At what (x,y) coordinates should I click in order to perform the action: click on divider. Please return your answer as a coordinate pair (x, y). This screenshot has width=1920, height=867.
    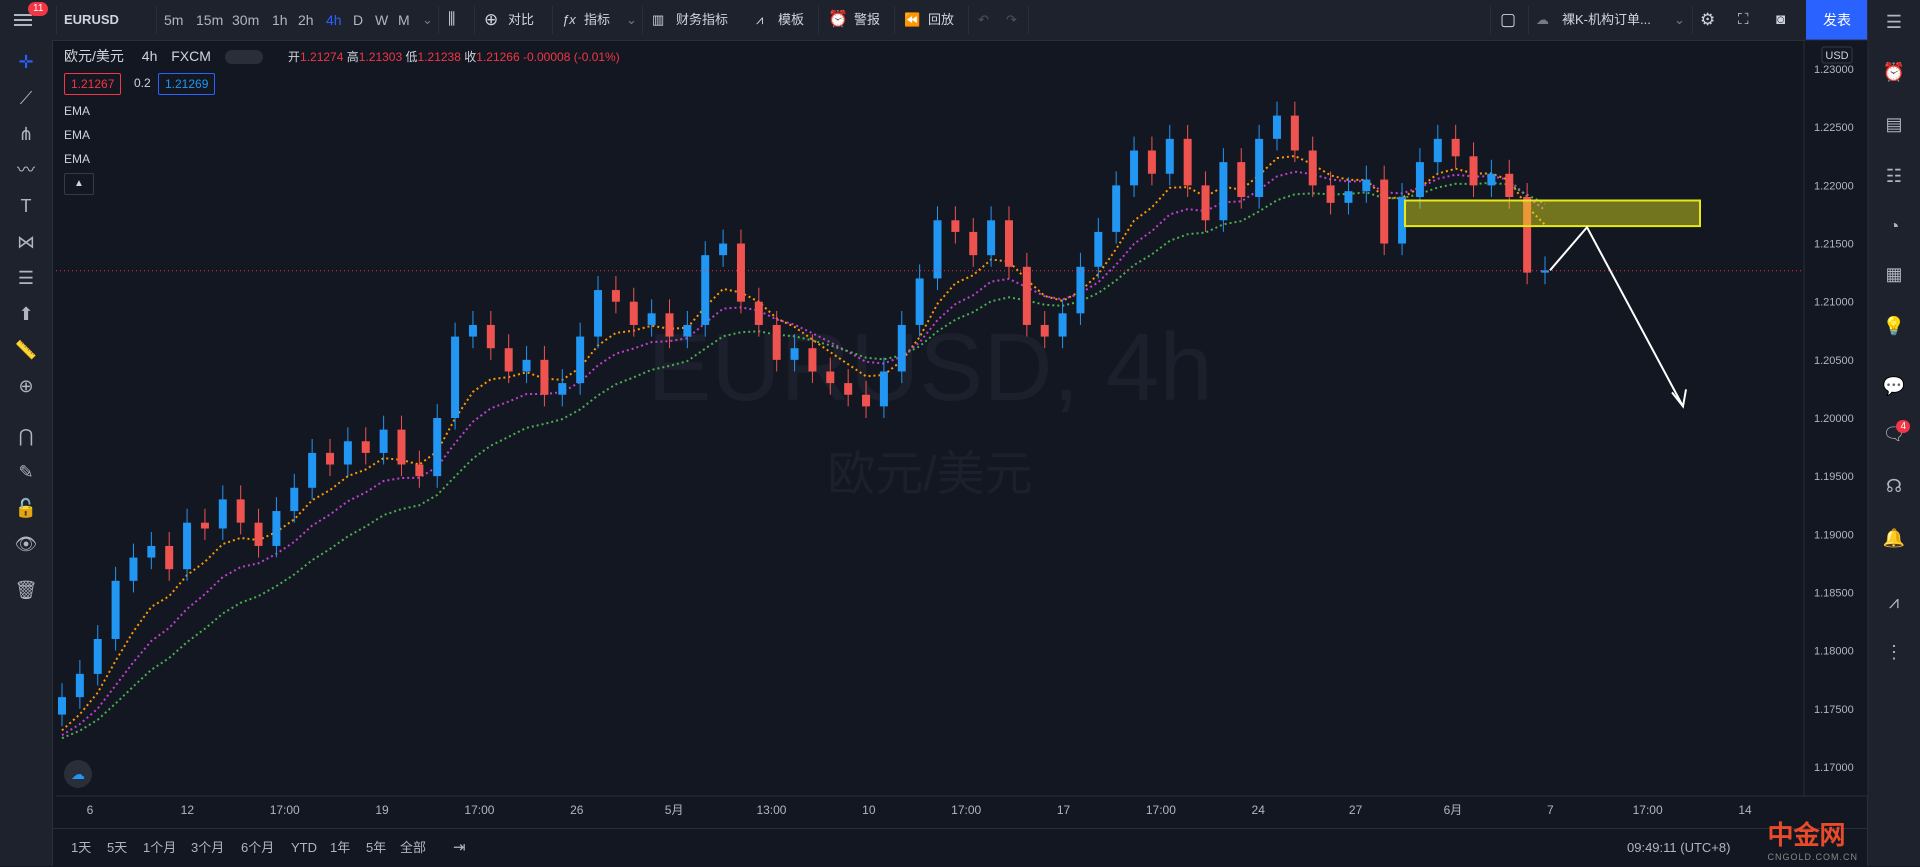
    Looking at the image, I should click on (1692, 20).